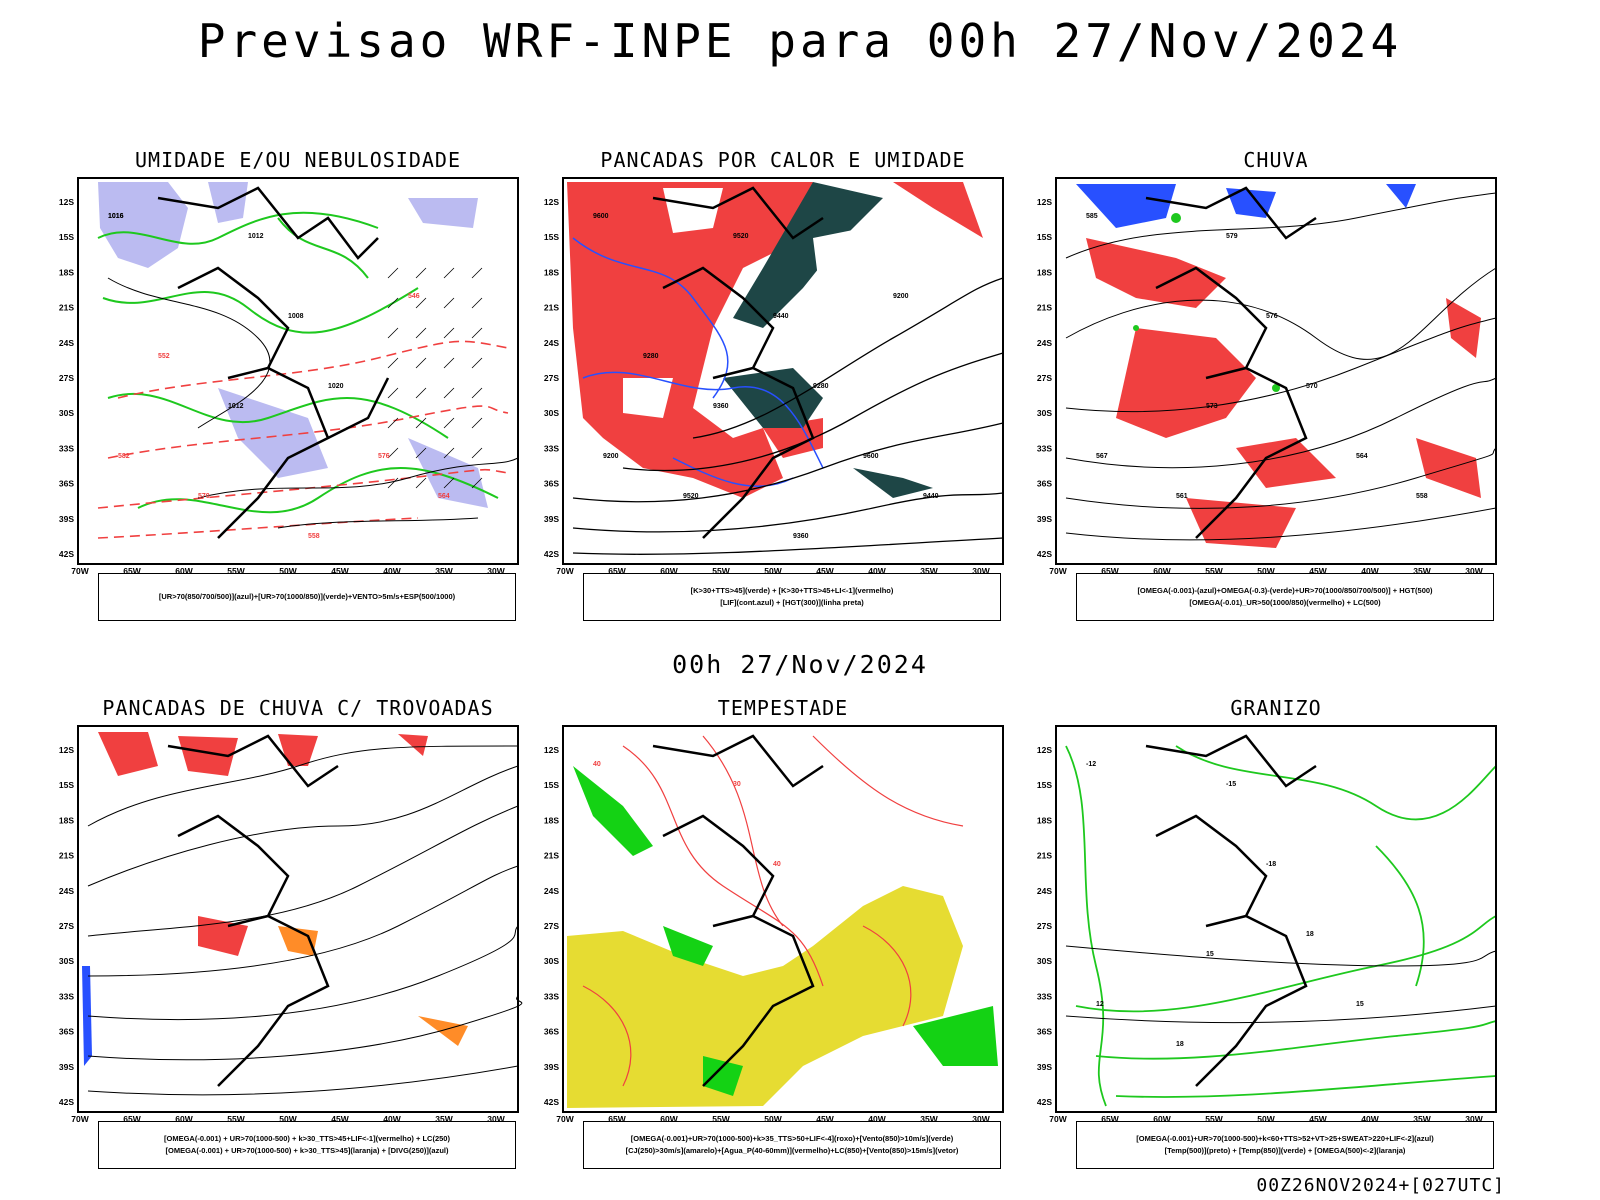 This screenshot has height=1200, width=1600. I want to click on red-water-contours, so click(773, 911).